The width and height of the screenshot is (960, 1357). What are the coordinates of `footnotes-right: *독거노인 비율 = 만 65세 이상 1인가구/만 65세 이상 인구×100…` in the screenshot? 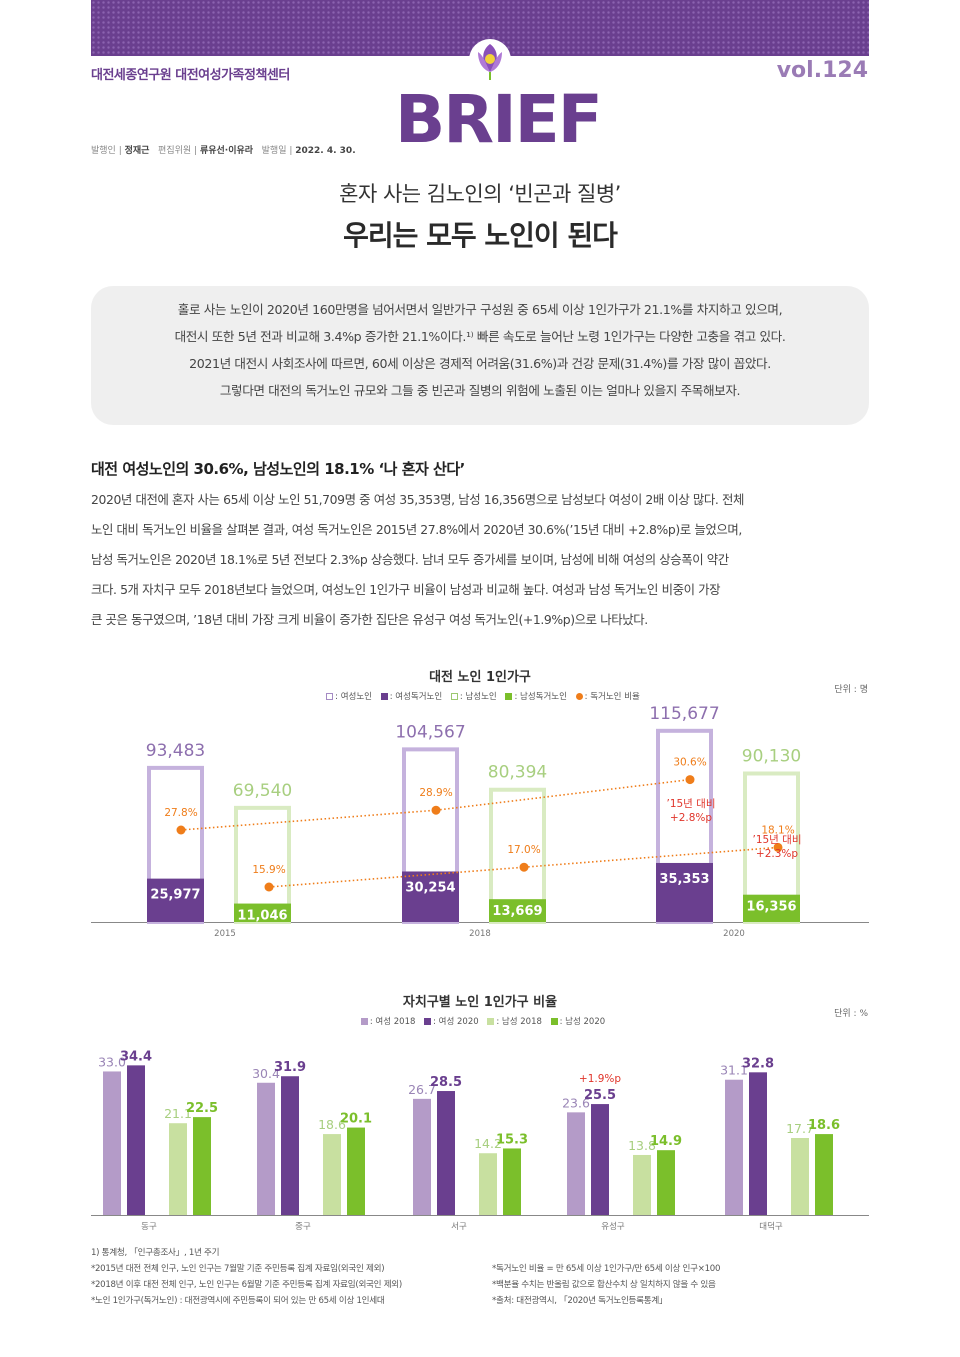 It's located at (606, 1285).